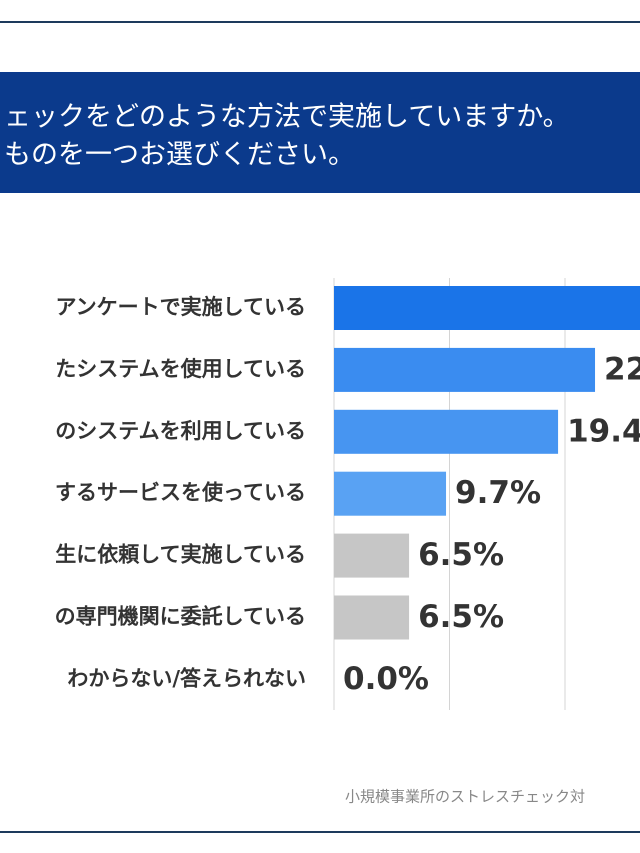 Image resolution: width=640 pixels, height=853 pixels. Describe the element at coordinates (180, 431) in the screenshot. I see `category-label: のシステムを利用している` at that location.